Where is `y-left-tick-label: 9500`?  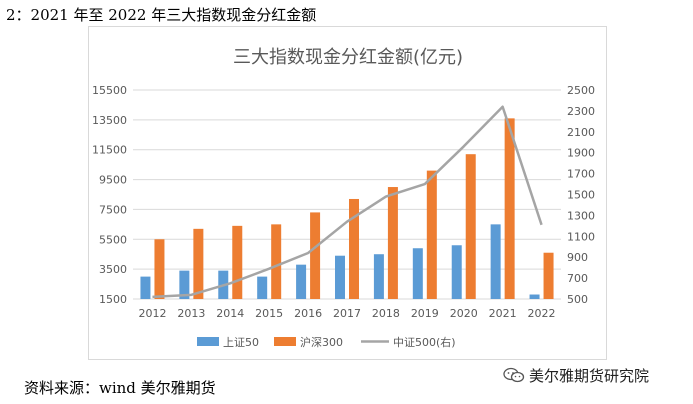
y-left-tick-label: 9500 is located at coordinates (113, 180).